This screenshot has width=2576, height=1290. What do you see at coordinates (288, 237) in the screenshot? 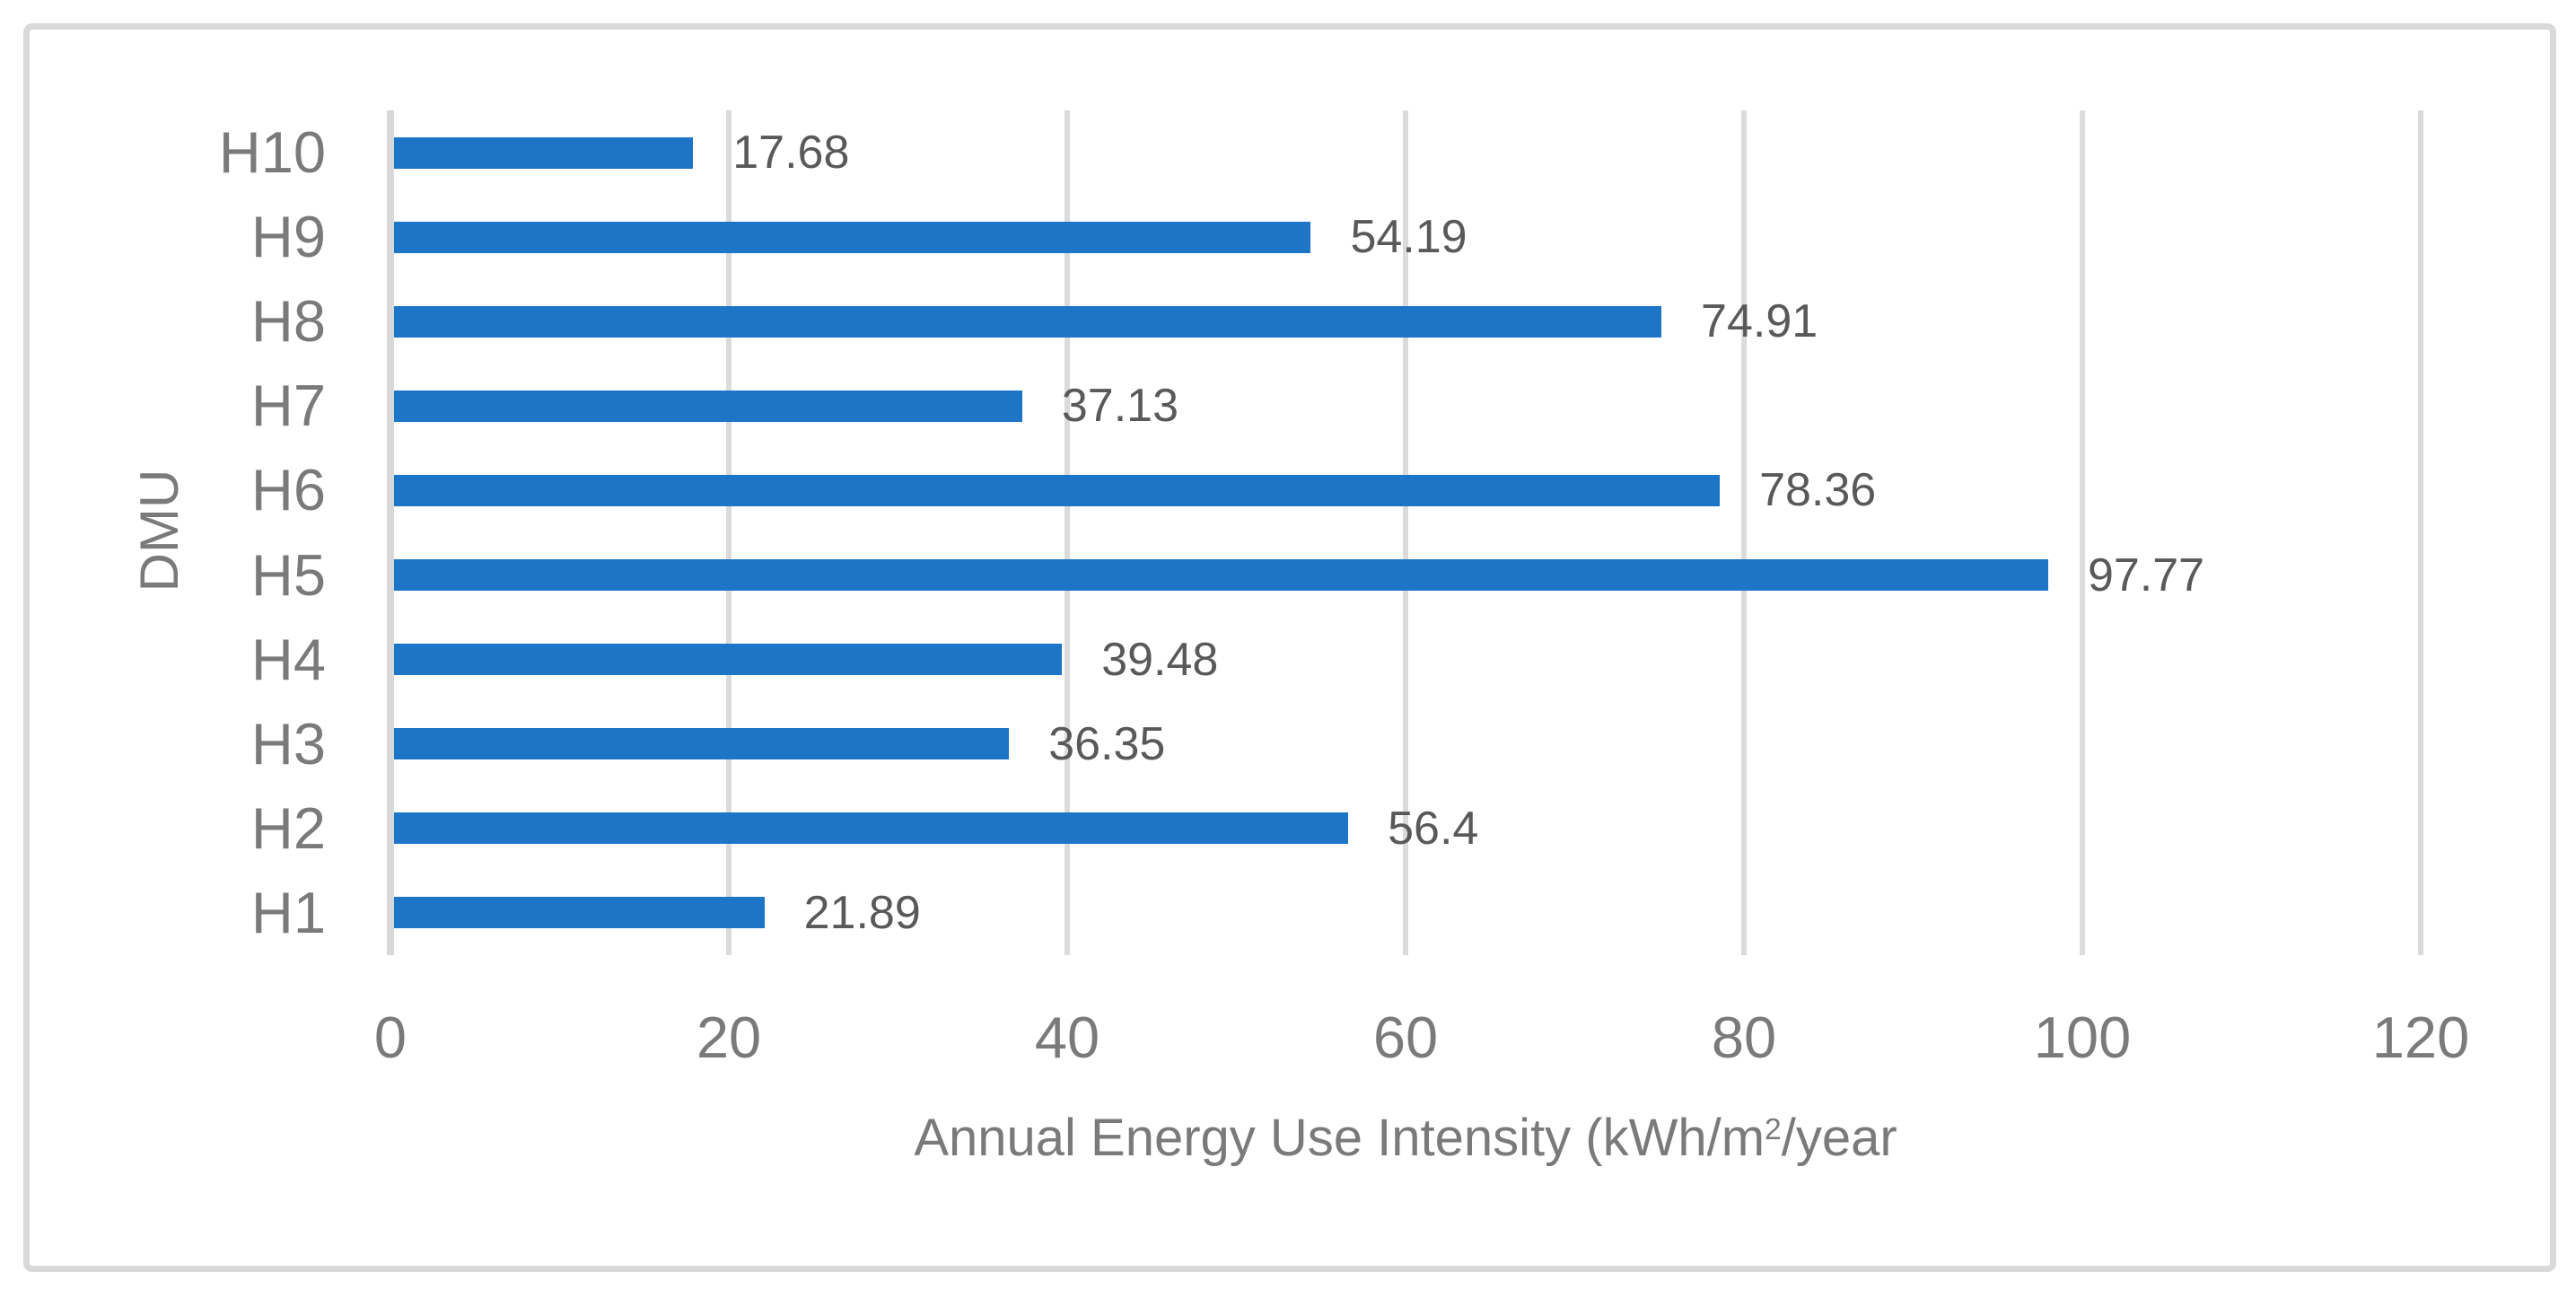
I see `category-label: H9` at bounding box center [288, 237].